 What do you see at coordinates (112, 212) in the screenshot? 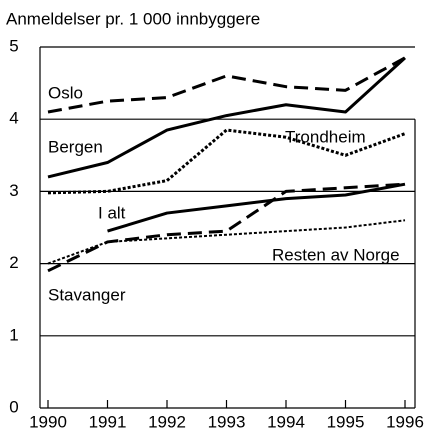
I see `series-label: I alt` at bounding box center [112, 212].